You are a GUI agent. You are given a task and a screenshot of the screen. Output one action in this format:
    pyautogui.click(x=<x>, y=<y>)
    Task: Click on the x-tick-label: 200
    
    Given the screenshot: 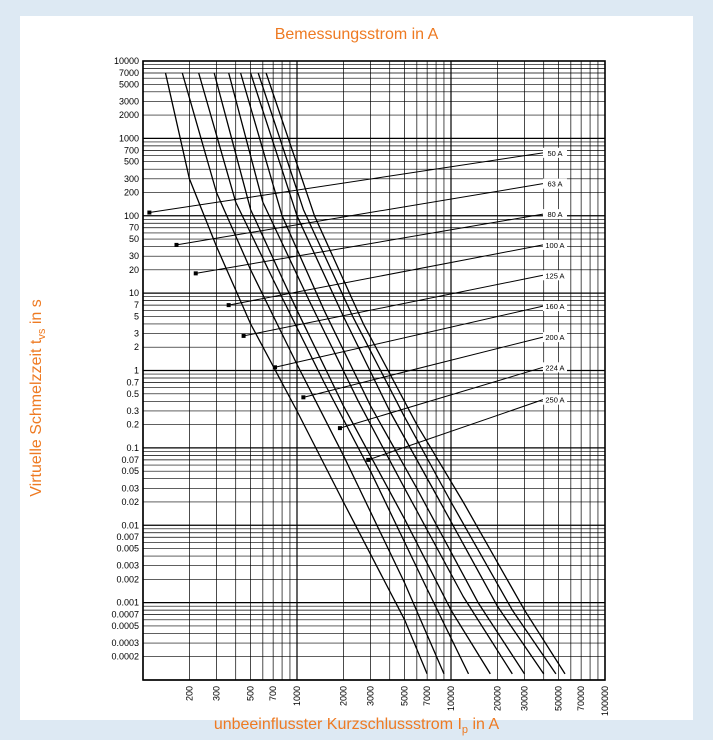 What is the action you would take?
    pyautogui.click(x=189, y=693)
    